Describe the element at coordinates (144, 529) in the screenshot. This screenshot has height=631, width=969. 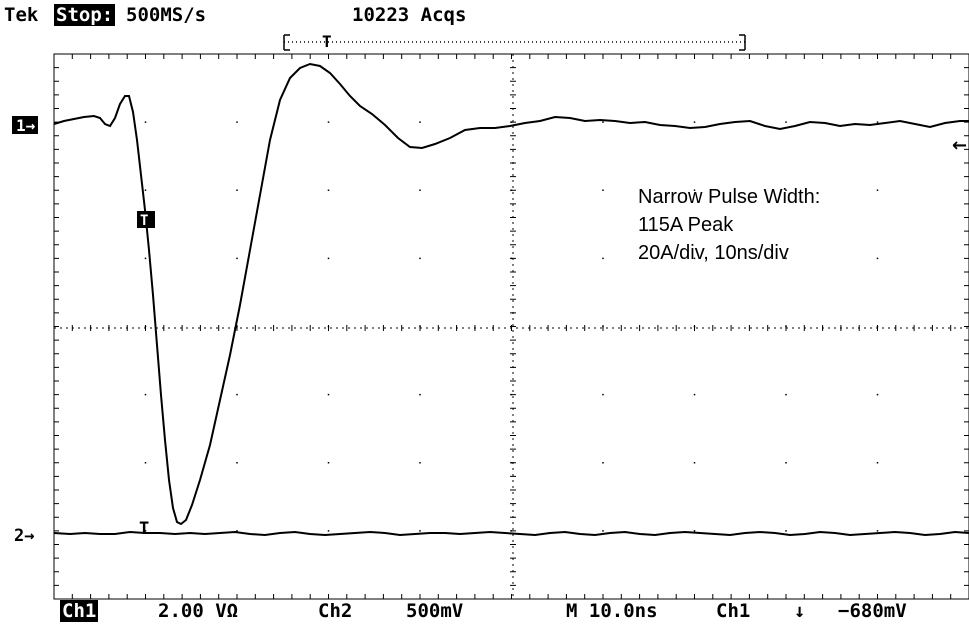
I see `ch2-trigger-marker: T` at that location.